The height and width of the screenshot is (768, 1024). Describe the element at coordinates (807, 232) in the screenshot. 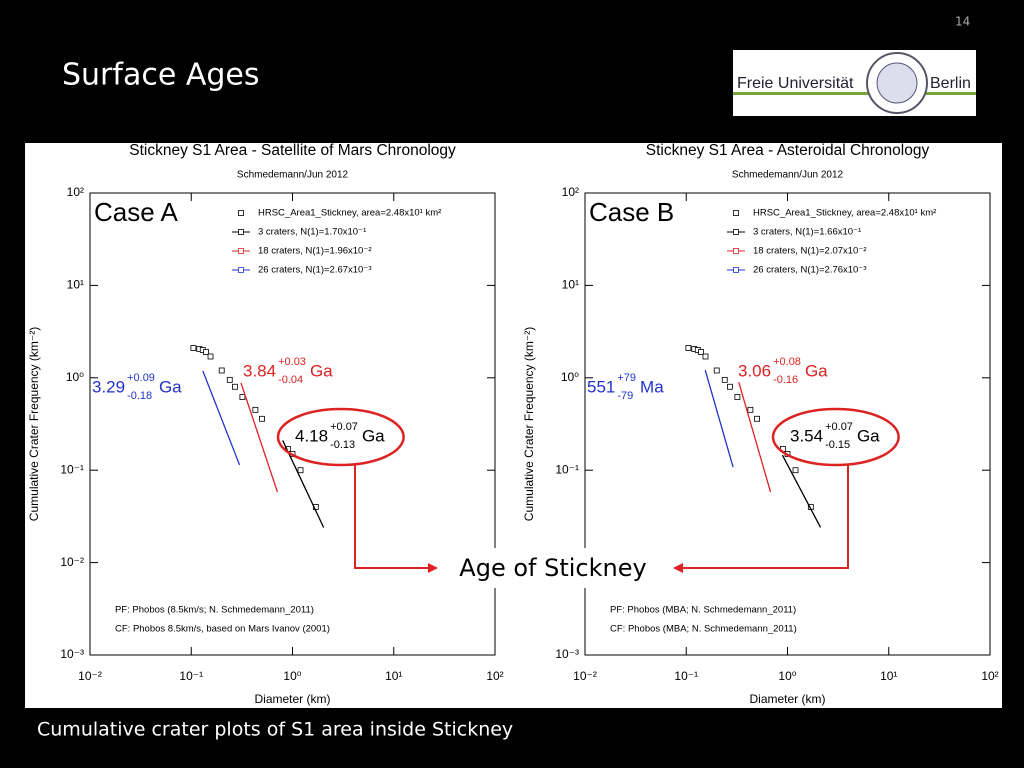

I see `legend-label: 3 craters, N(1)=1.66x10⁻¹` at that location.